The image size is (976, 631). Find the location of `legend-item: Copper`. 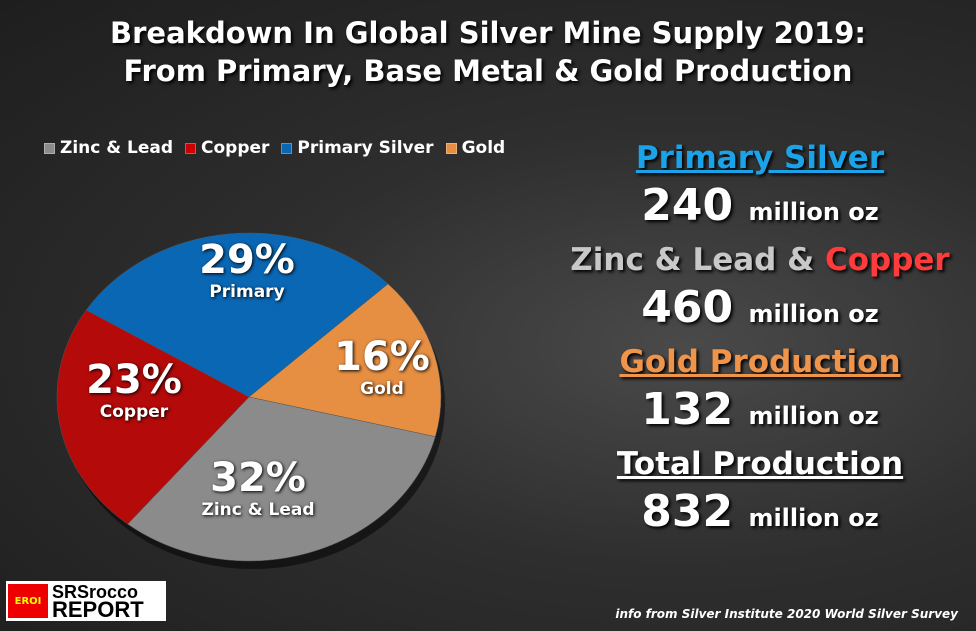

legend-item: Copper is located at coordinates (227, 148).